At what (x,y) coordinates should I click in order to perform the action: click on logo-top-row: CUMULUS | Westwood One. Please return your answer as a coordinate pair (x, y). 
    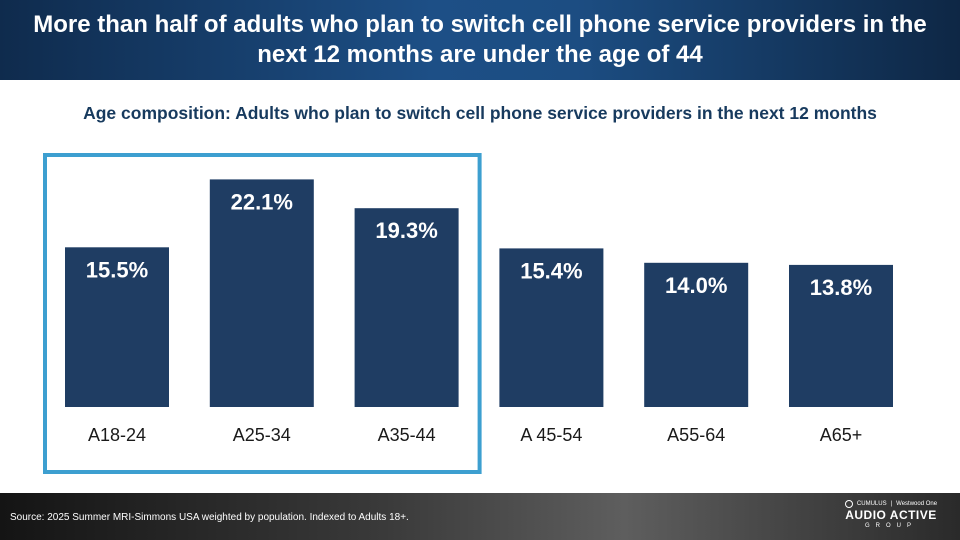
    Looking at the image, I should click on (891, 503).